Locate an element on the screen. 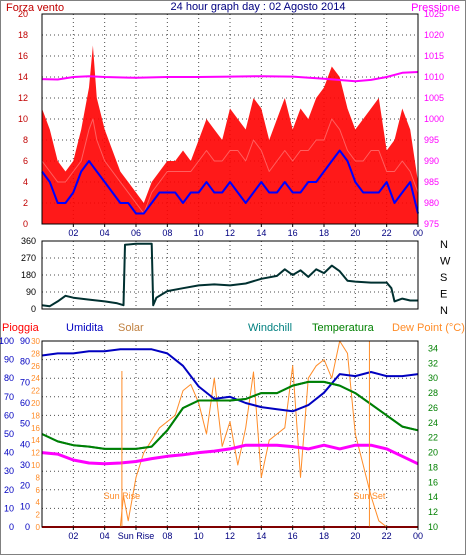  wind-series is located at coordinates (230, 166).